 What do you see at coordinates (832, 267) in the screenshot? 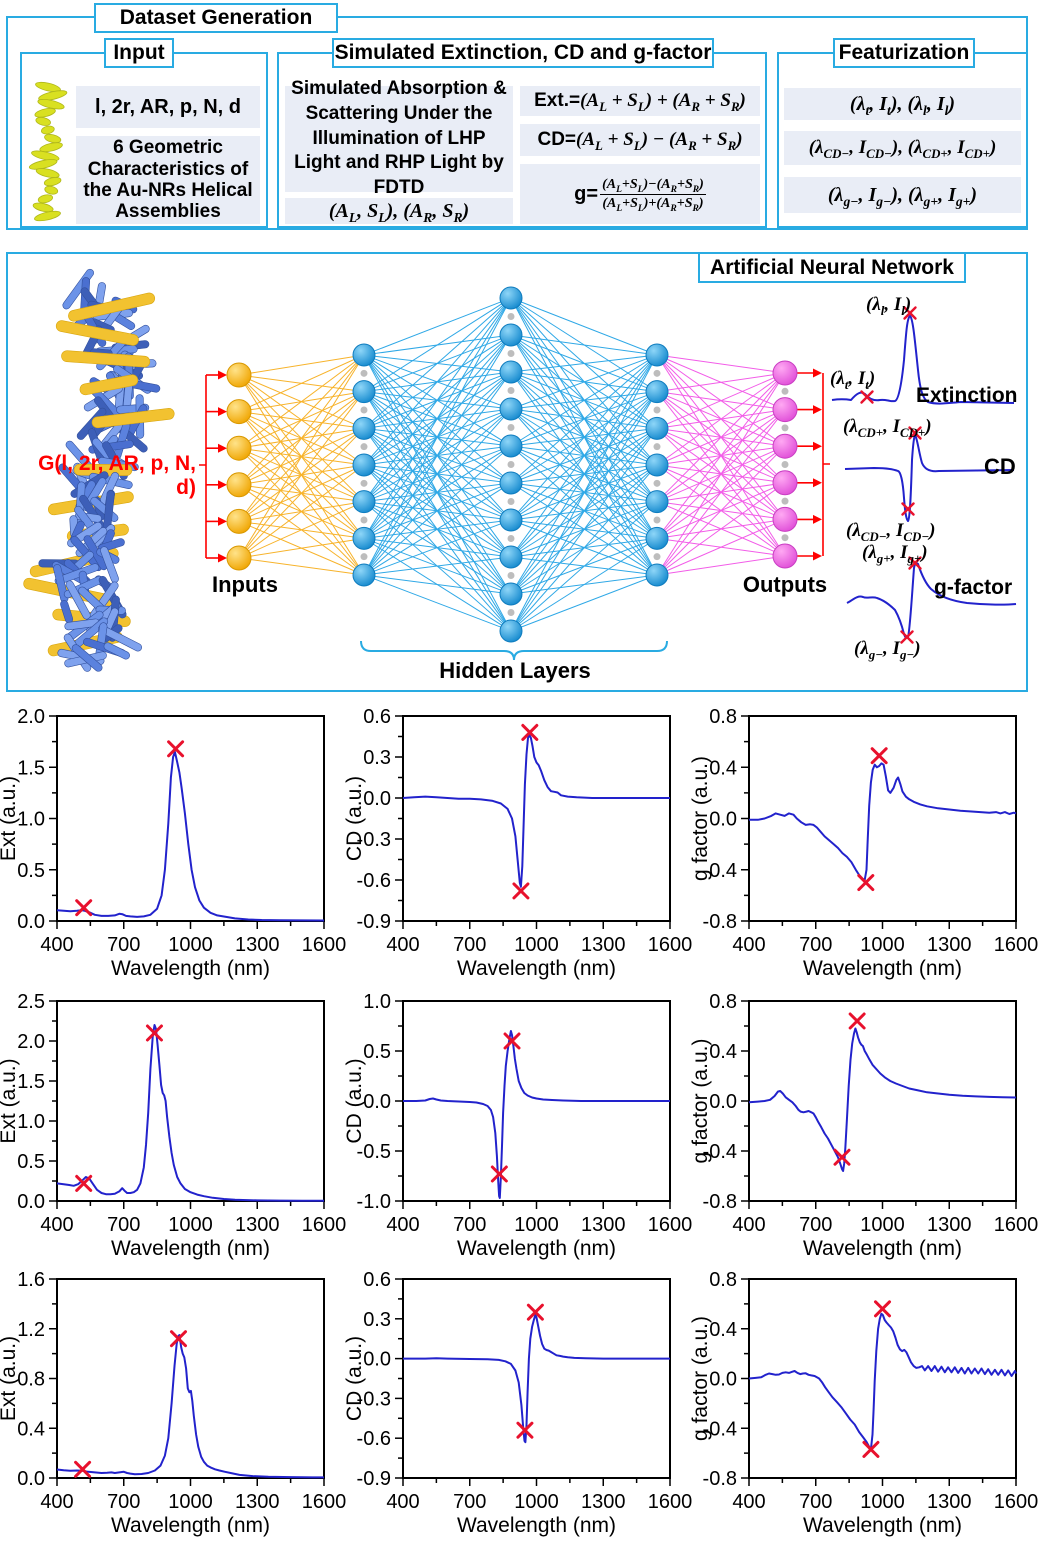
I see `ann-title-text: Artificial Neural Network` at bounding box center [832, 267].